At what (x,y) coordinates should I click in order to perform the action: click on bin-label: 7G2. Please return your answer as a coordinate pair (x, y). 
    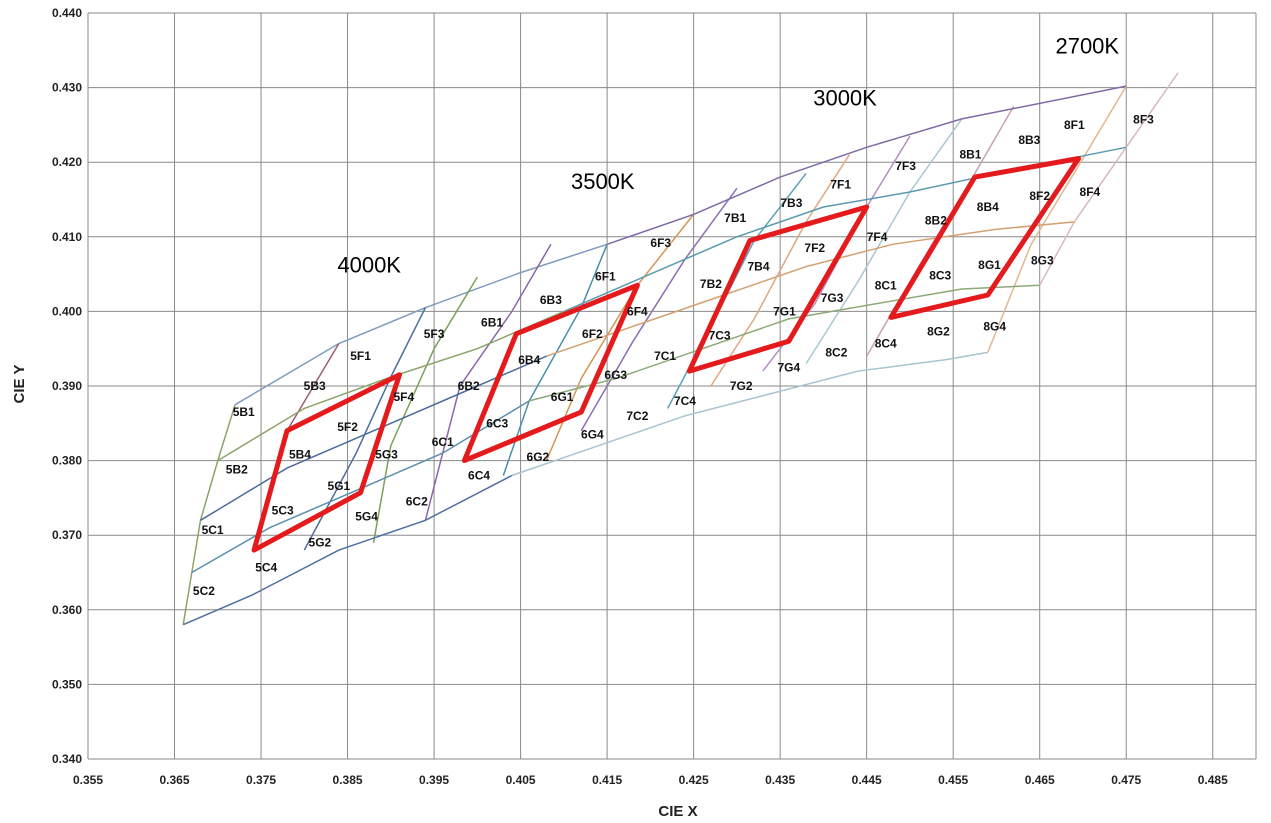
    Looking at the image, I should click on (741, 386).